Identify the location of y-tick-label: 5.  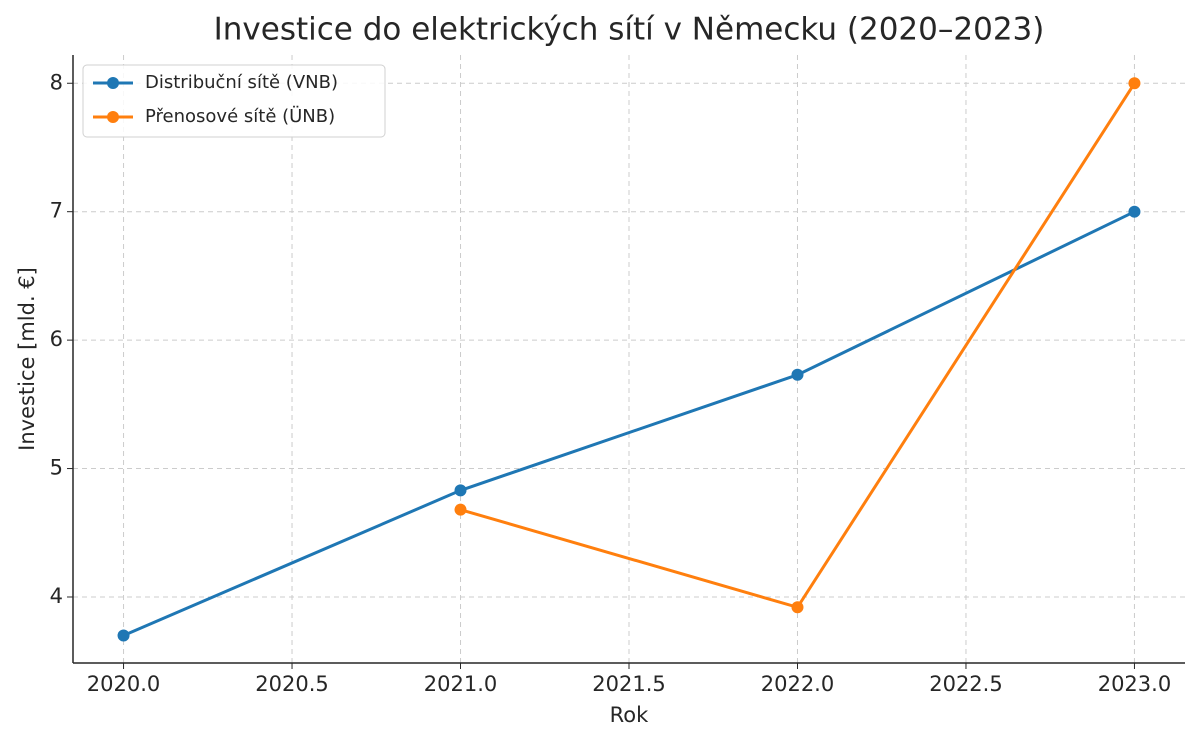
(56, 468).